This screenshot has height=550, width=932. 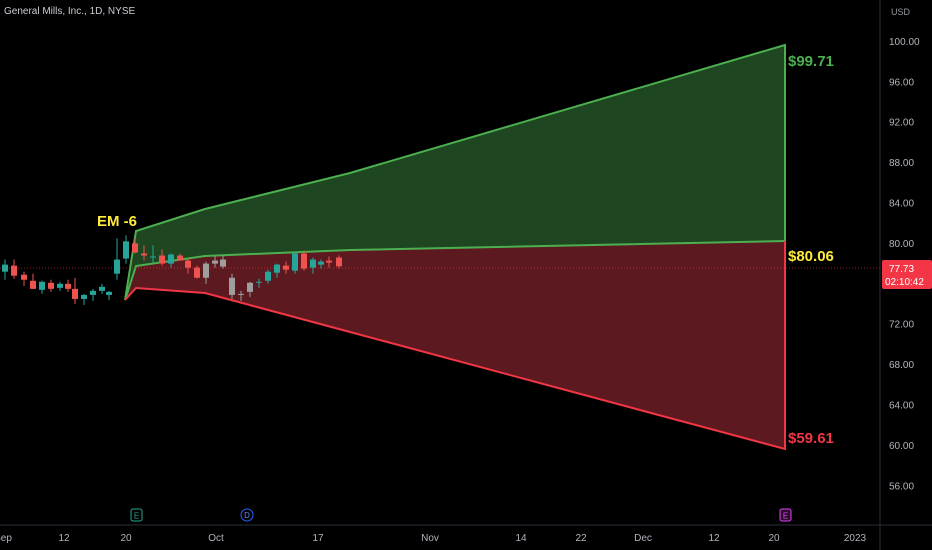 What do you see at coordinates (581, 538) in the screenshot?
I see `time-tick: 22` at bounding box center [581, 538].